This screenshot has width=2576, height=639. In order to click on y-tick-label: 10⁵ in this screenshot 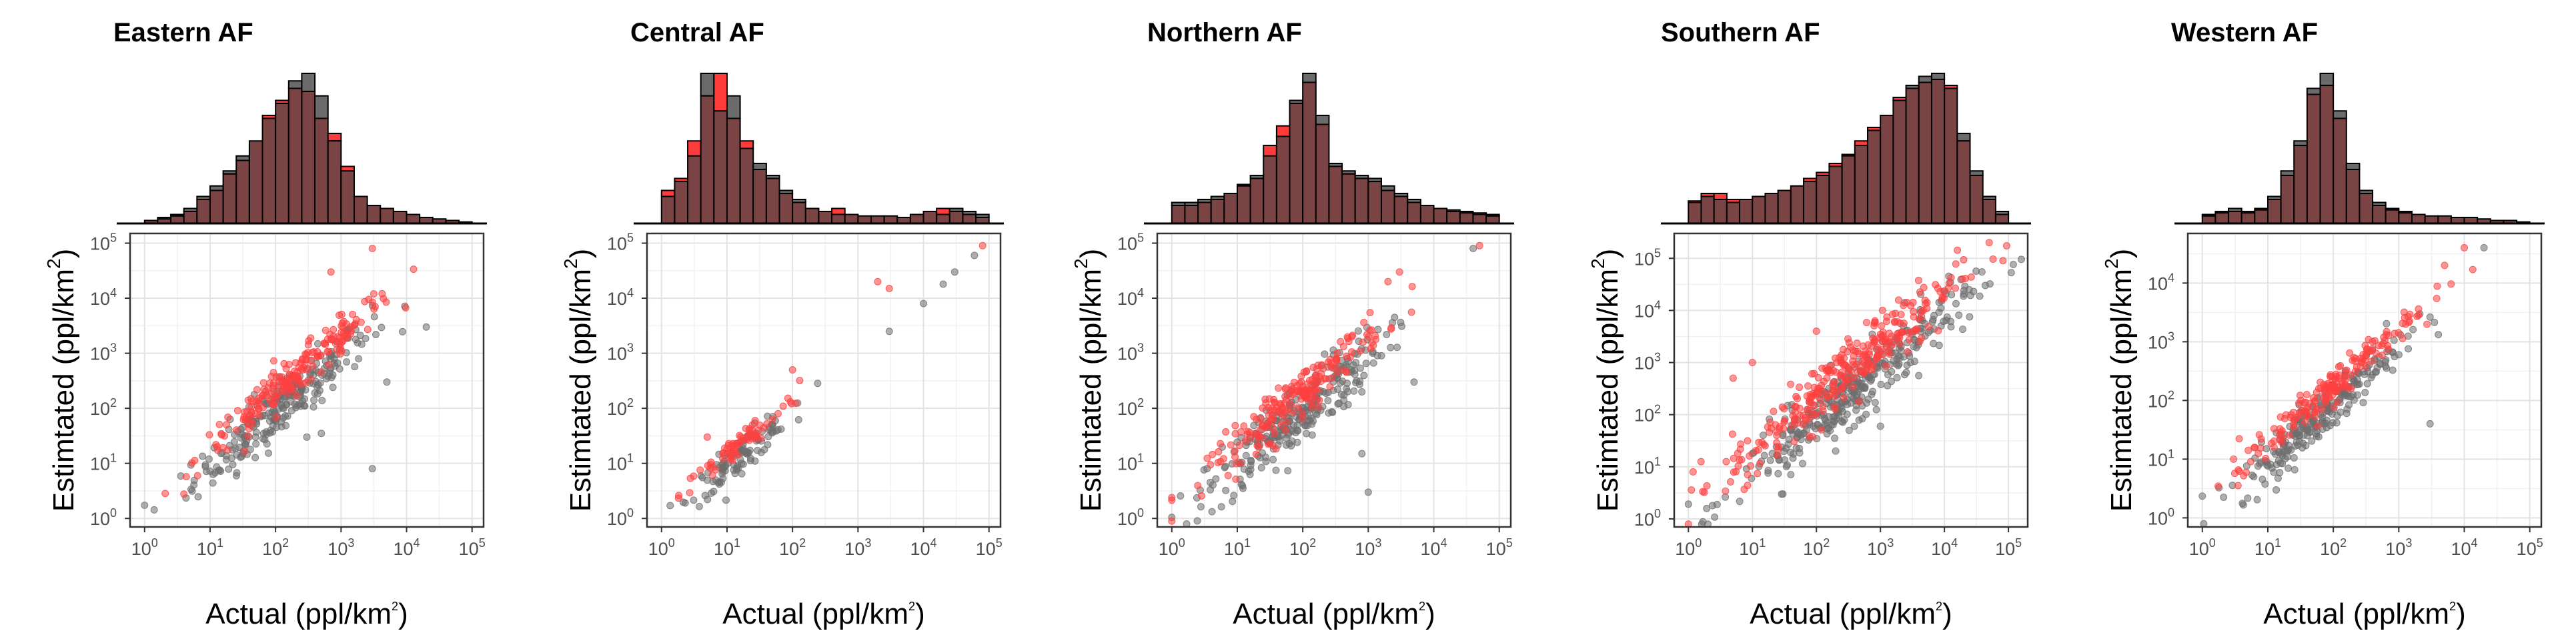, I will do `click(620, 242)`.